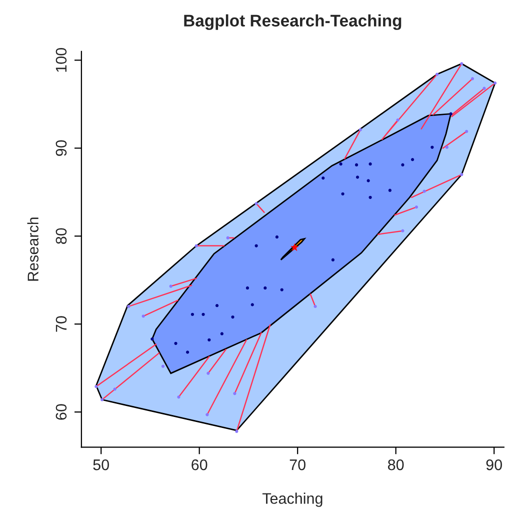  What do you see at coordinates (293, 22) in the screenshot?
I see `chart-title: Bagplot Research-Teaching` at bounding box center [293, 22].